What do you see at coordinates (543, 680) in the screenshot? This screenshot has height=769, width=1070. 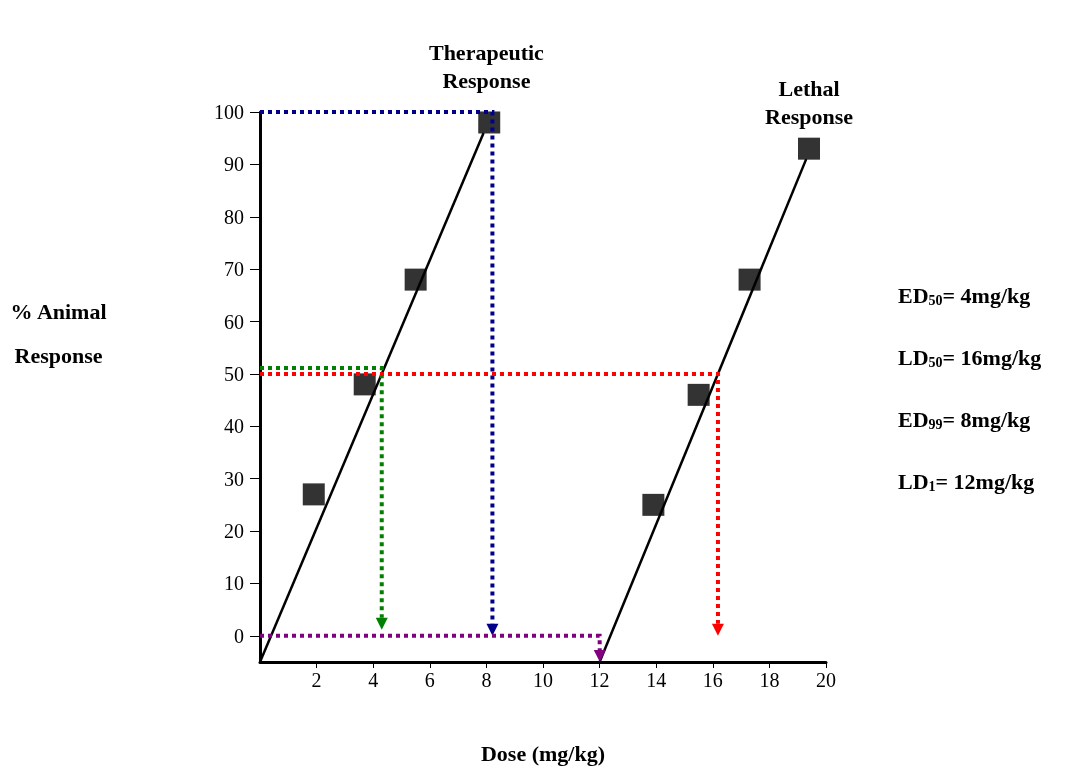 I see `x-tick-label: 10` at bounding box center [543, 680].